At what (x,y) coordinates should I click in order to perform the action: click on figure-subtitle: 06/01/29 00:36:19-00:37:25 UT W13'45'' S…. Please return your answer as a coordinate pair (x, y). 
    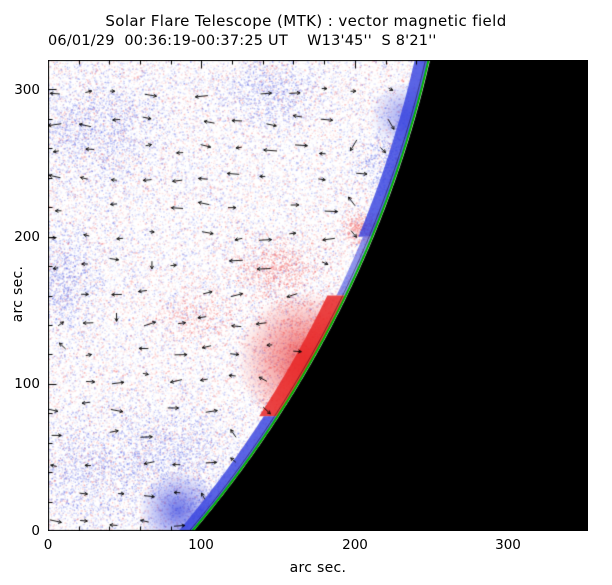
    Looking at the image, I should click on (242, 41).